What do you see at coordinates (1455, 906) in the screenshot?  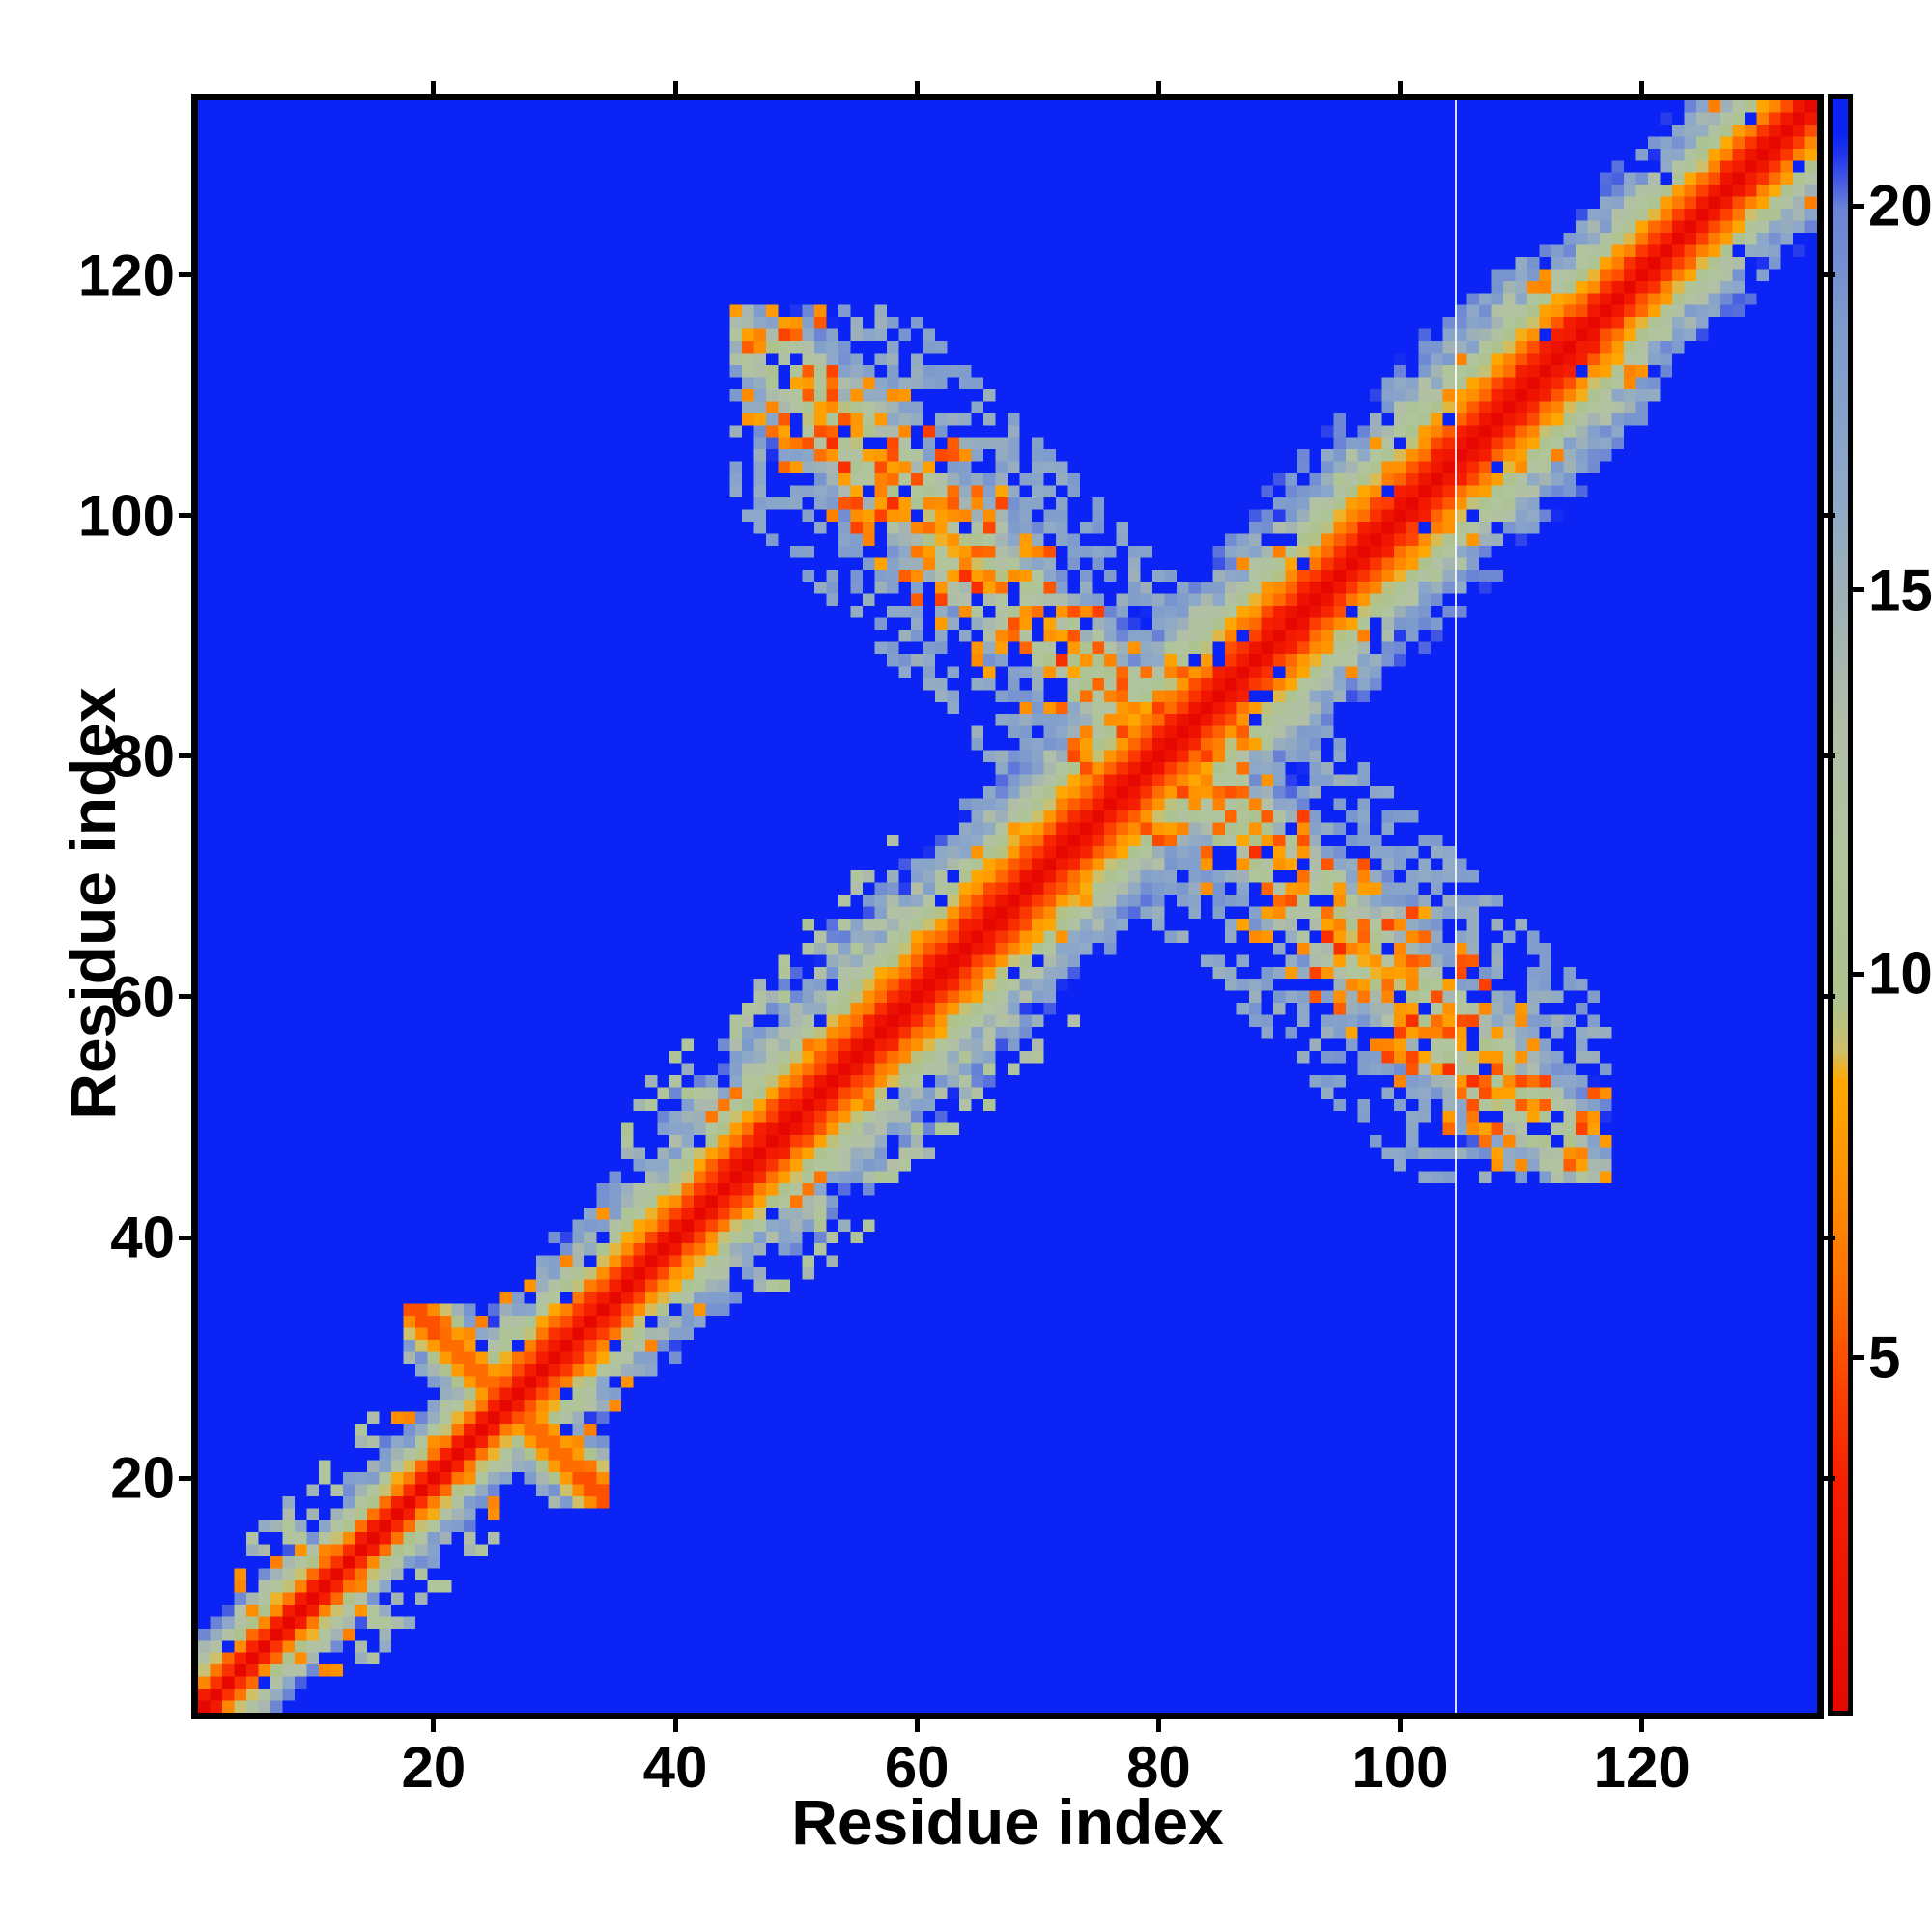 I see `render-artifact-line` at bounding box center [1455, 906].